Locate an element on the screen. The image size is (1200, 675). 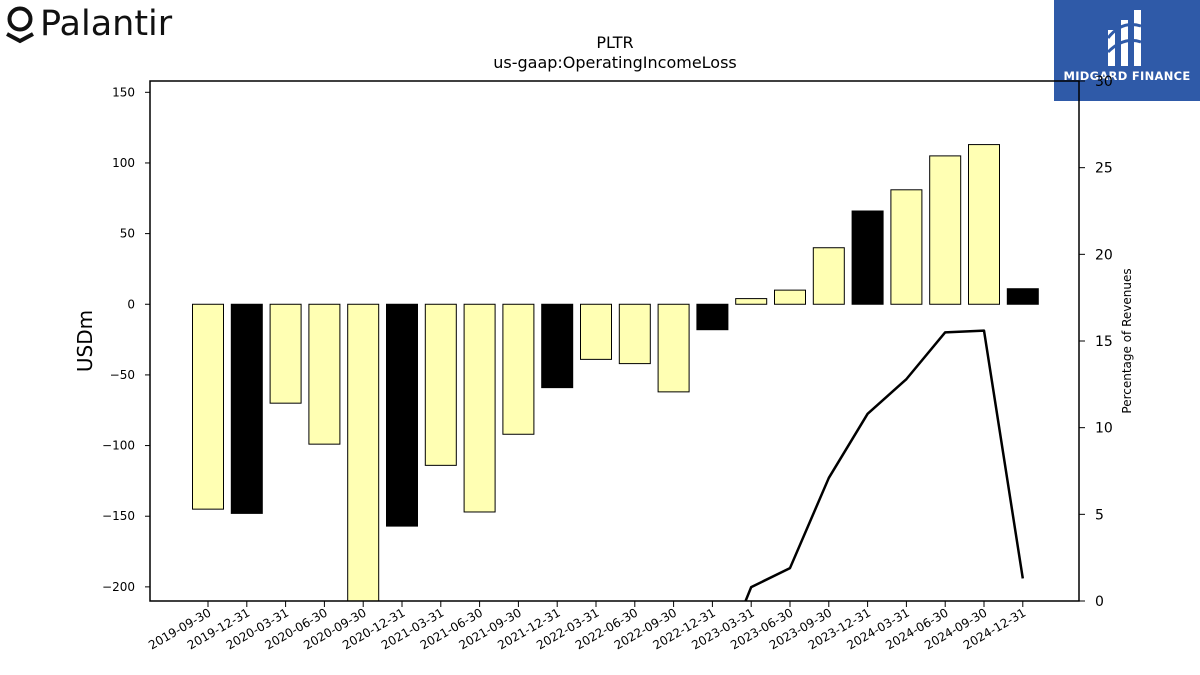
y2-axis-label: Percentage of Revenues is located at coordinates (1127, 340).